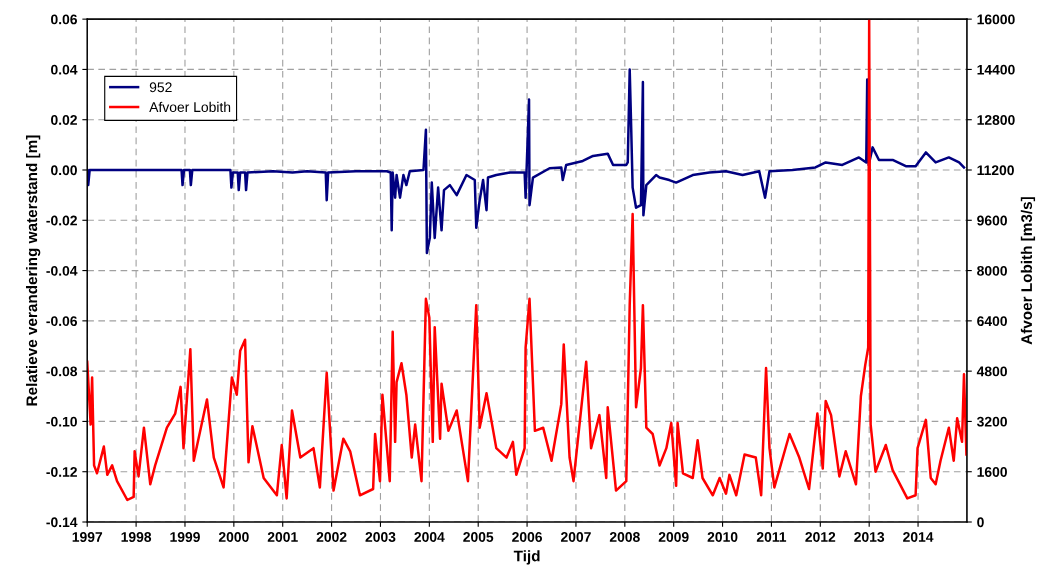 Image resolution: width=1051 pixels, height=580 pixels. What do you see at coordinates (160, 87) in the screenshot?
I see `legend-label: 952` at bounding box center [160, 87].